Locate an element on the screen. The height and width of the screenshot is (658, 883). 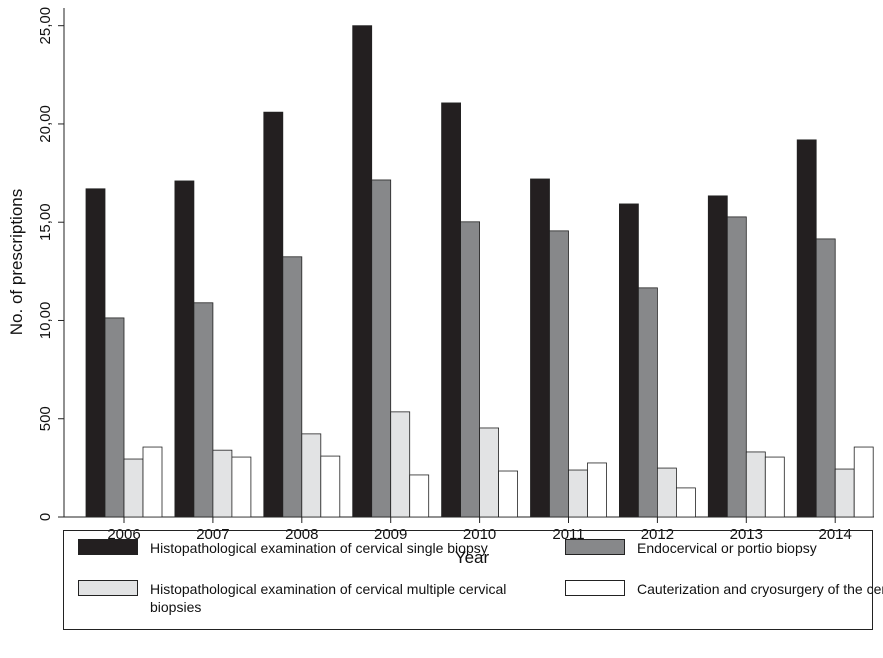
y-tick-label: 20,00 is located at coordinates (45, 124).